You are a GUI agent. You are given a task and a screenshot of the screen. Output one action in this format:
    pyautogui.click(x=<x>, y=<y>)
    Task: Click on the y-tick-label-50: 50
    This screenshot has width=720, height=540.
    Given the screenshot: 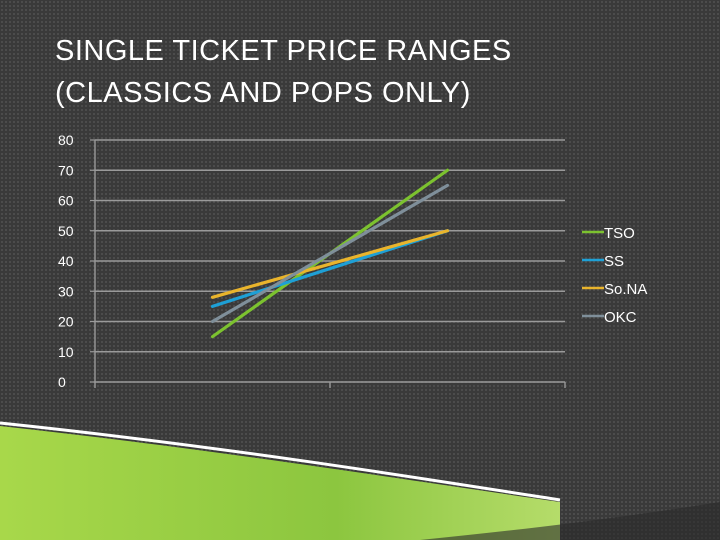 What is the action you would take?
    pyautogui.click(x=66, y=231)
    